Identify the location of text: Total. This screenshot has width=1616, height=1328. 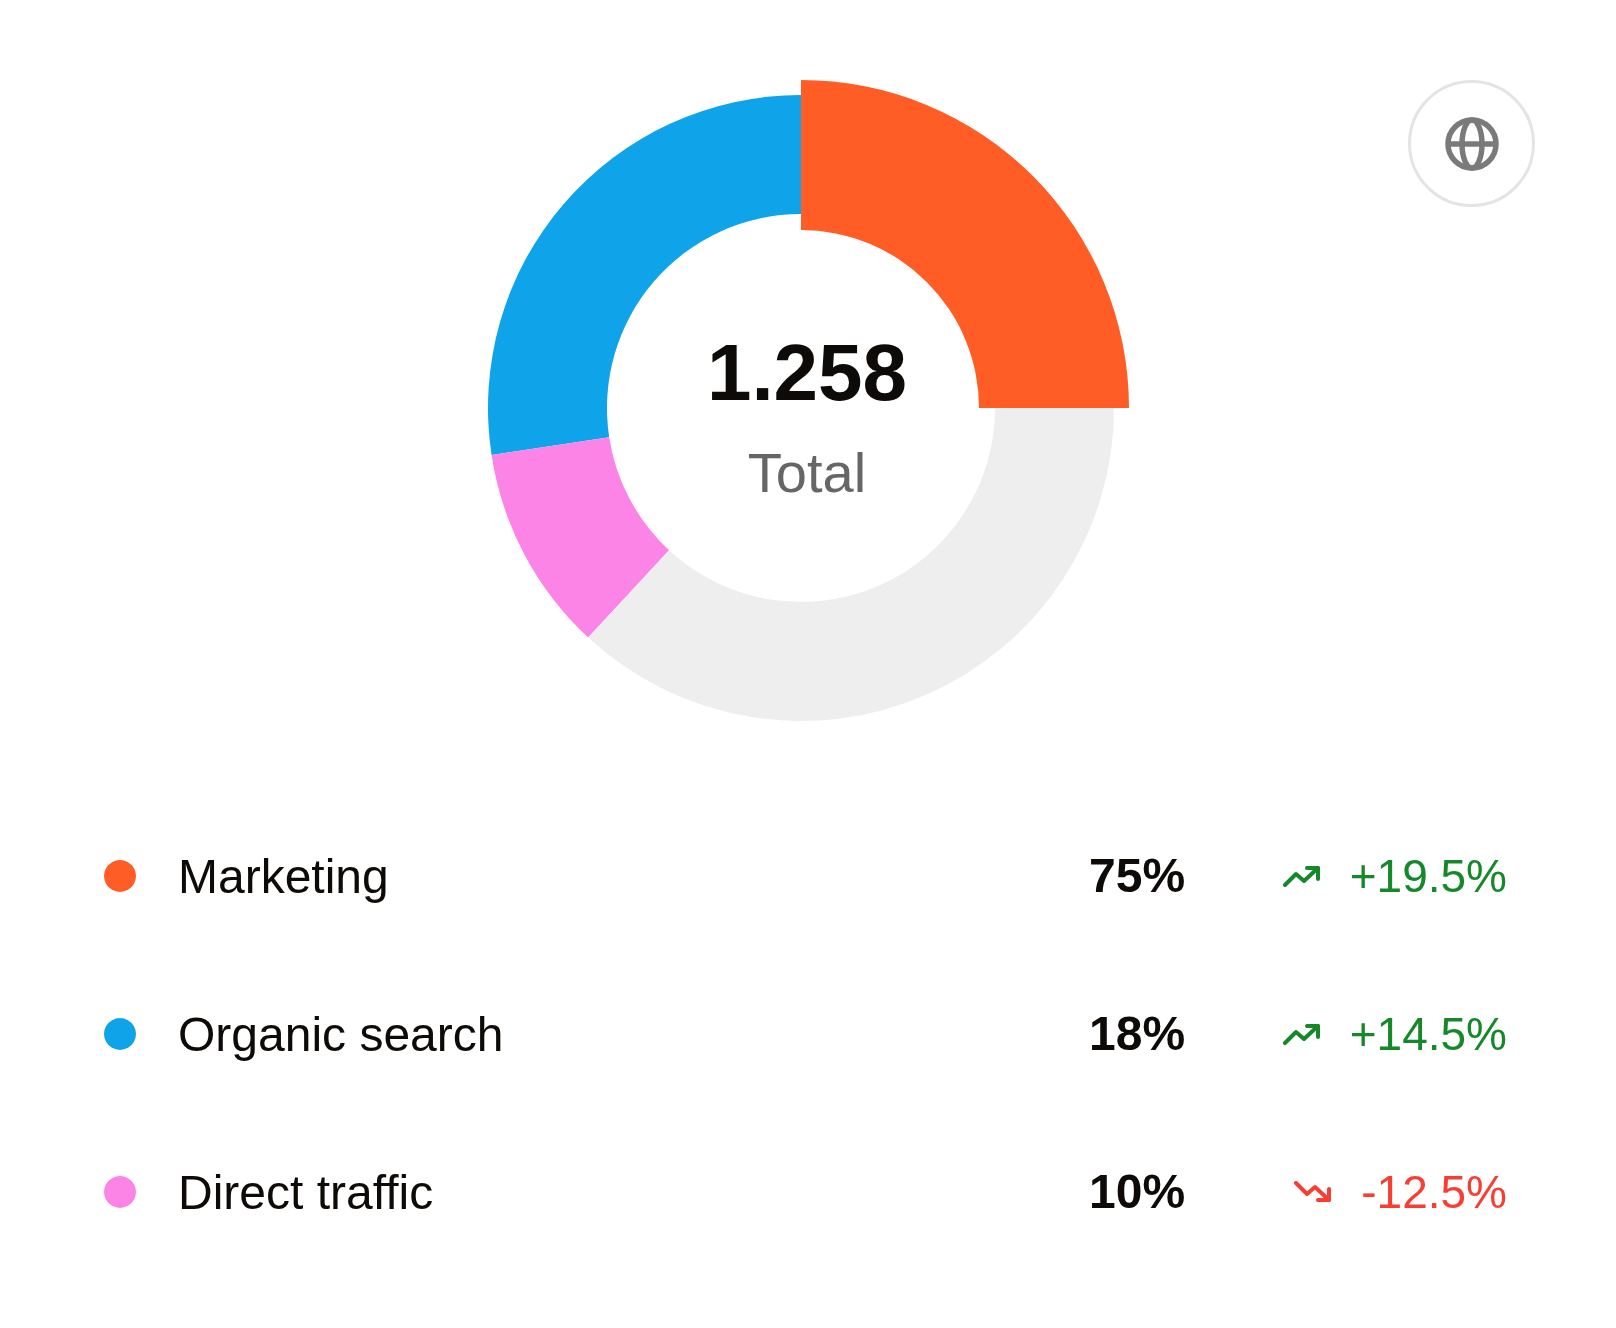
(807, 472).